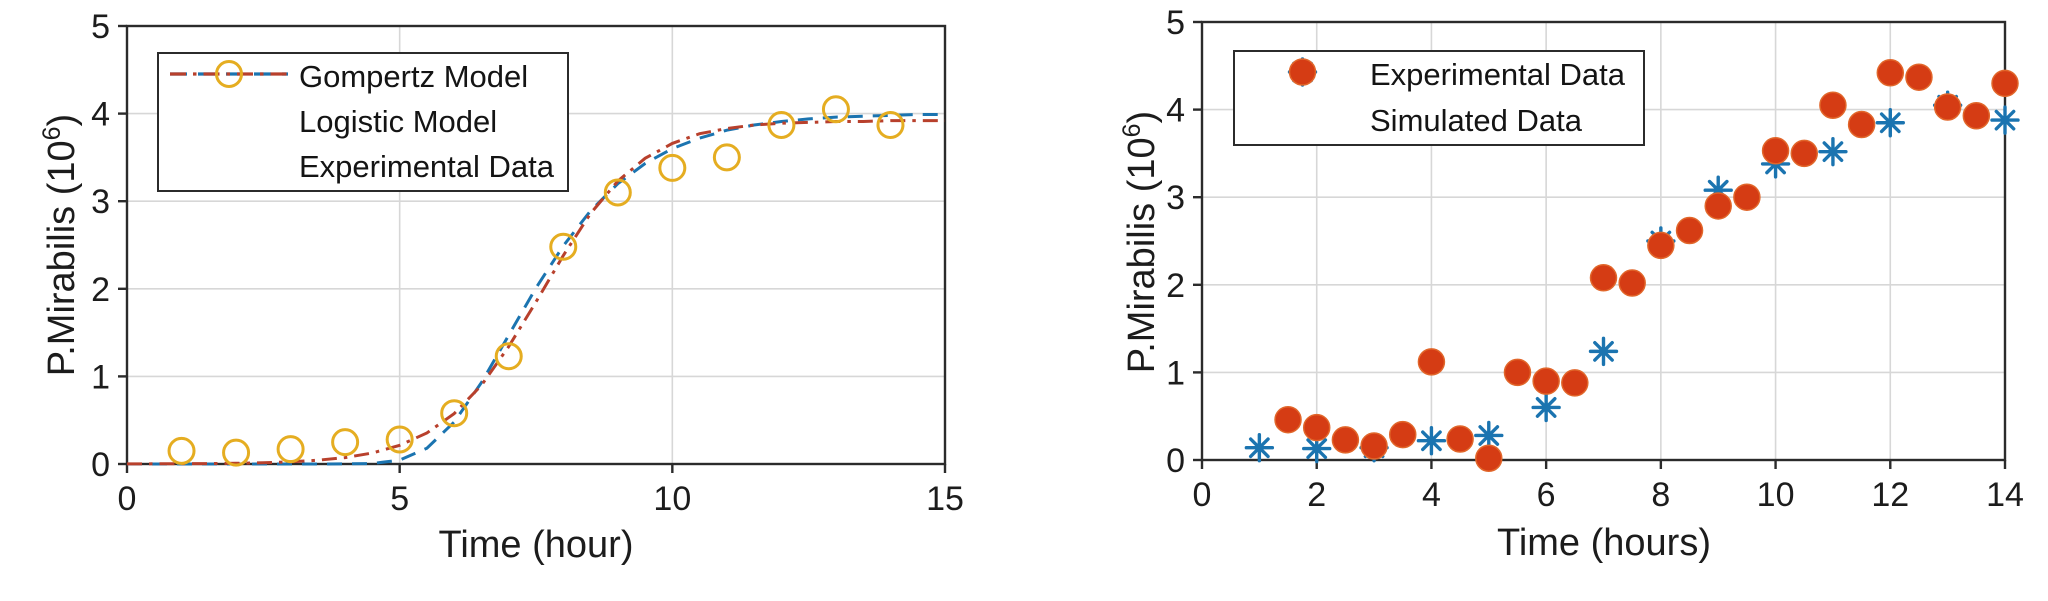 This screenshot has width=2048, height=601. Describe the element at coordinates (399, 499) in the screenshot. I see `x-tick-label: 5` at that location.